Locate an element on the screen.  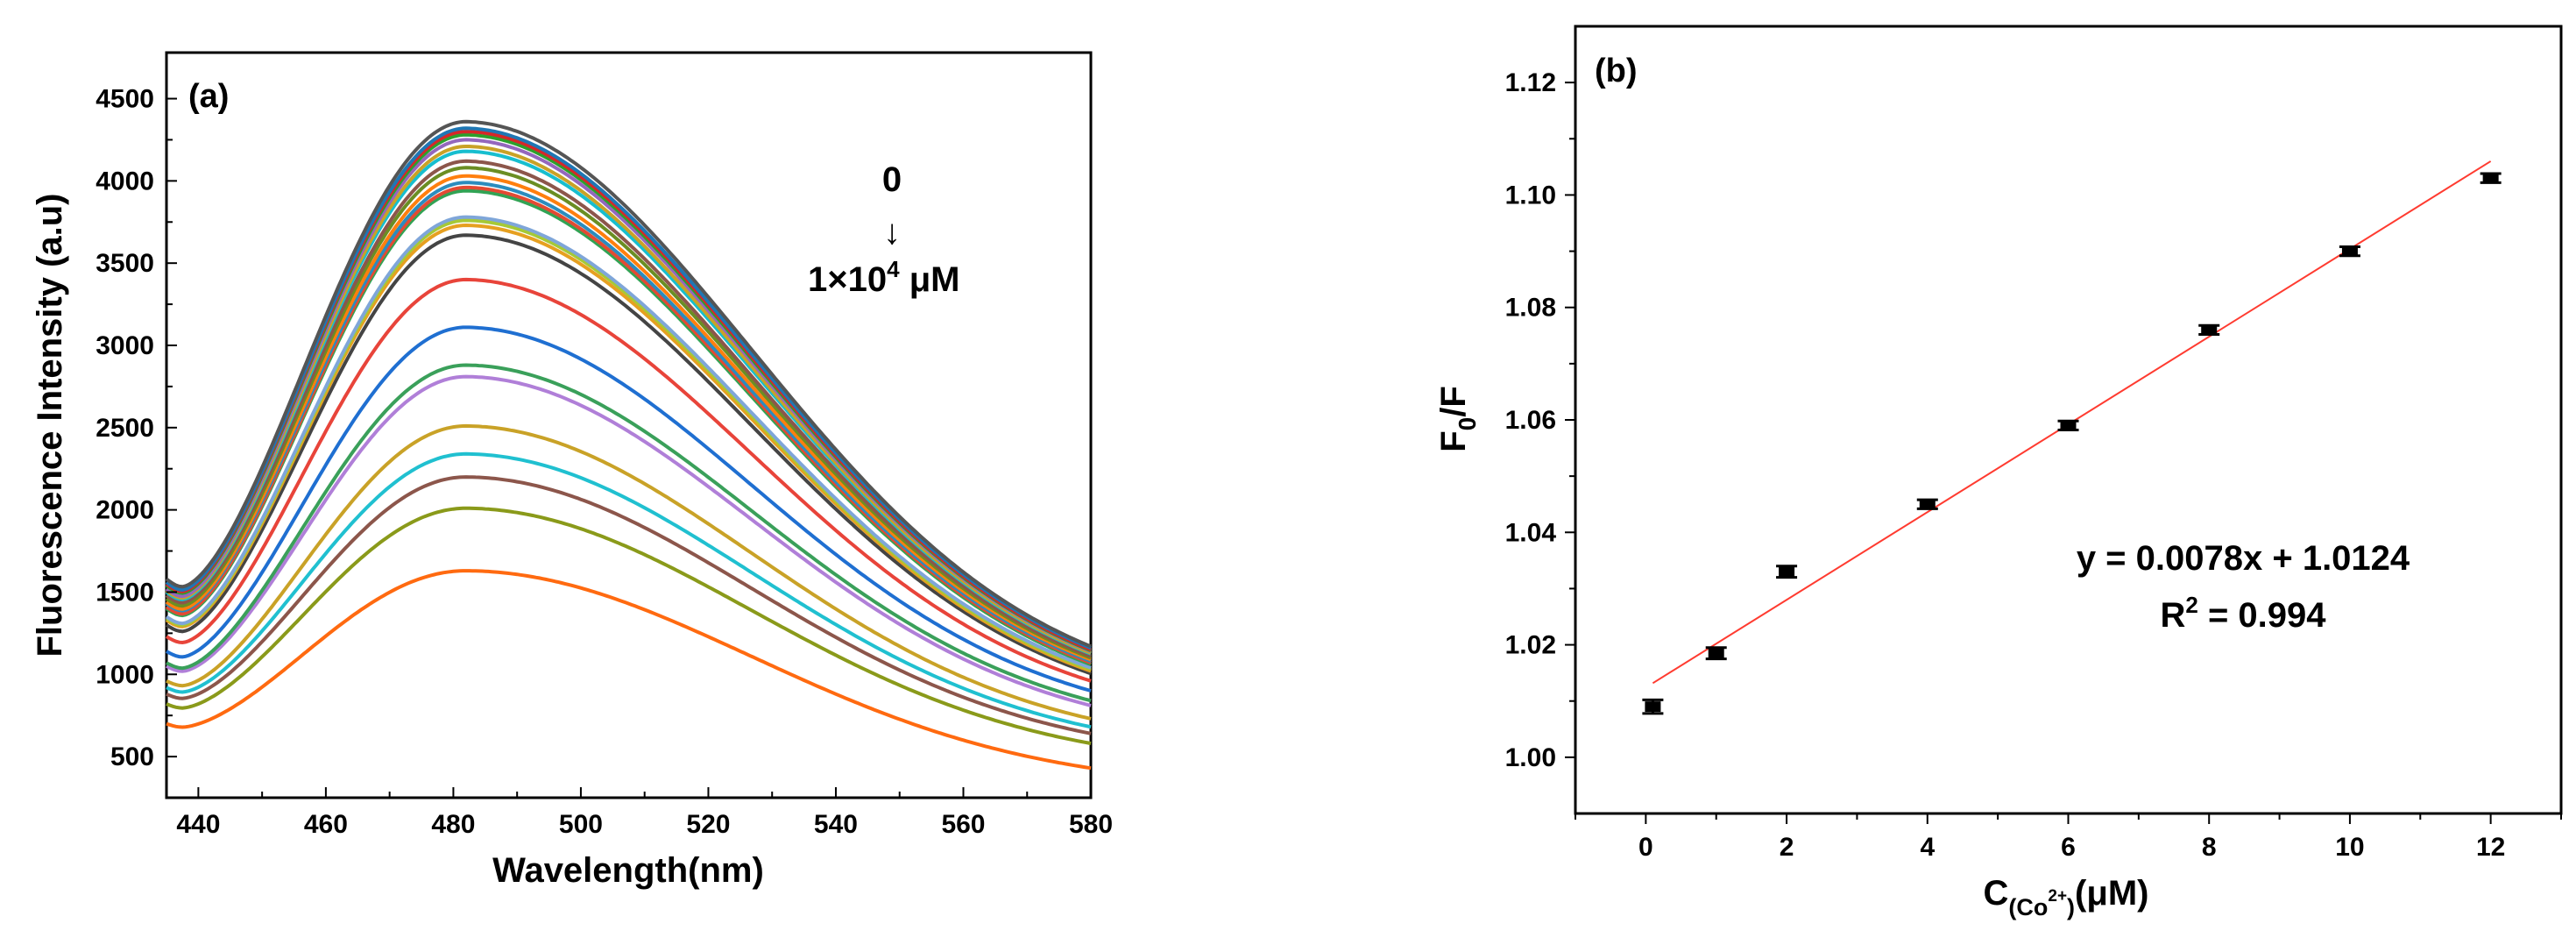
panel-a-label: (a) is located at coordinates (208, 96).